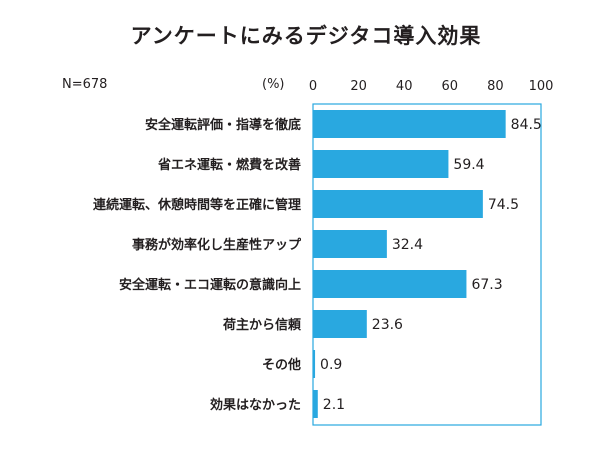 This screenshot has width=612, height=454. I want to click on x-tick-label: 100, so click(541, 86).